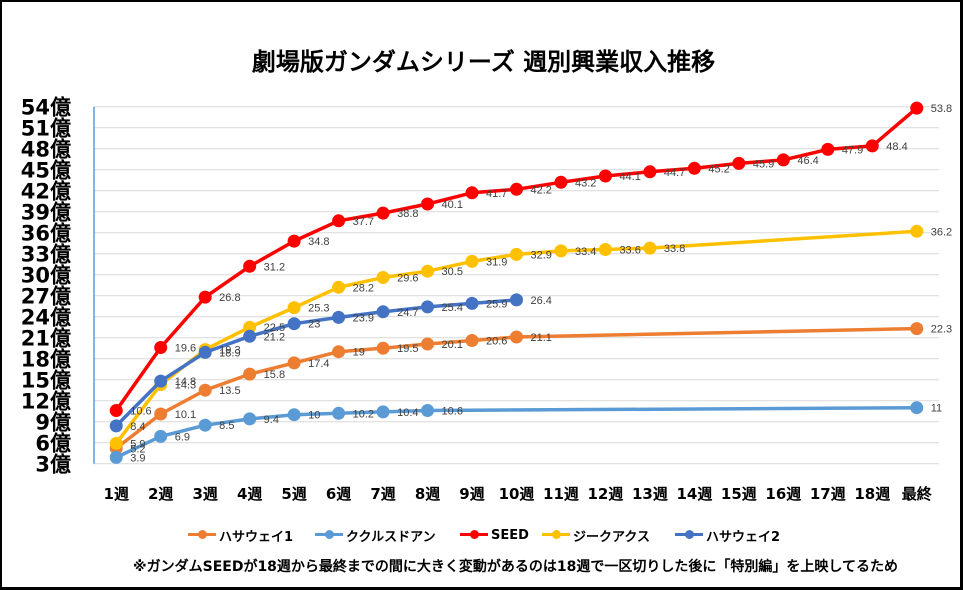  I want to click on data-label: 44.7, so click(674, 173).